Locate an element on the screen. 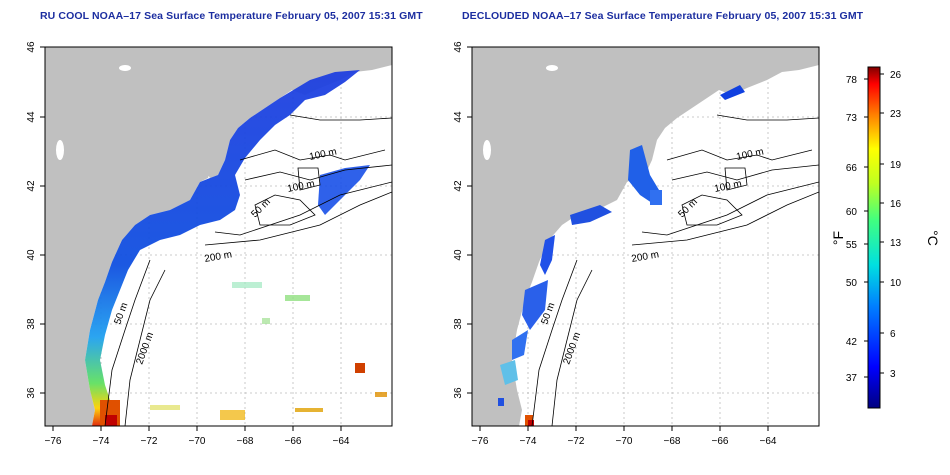 The height and width of the screenshot is (475, 950). right-lon-tick-labels: −76 −74 −72 −70 −68 −66 −64 is located at coordinates (624, 441).